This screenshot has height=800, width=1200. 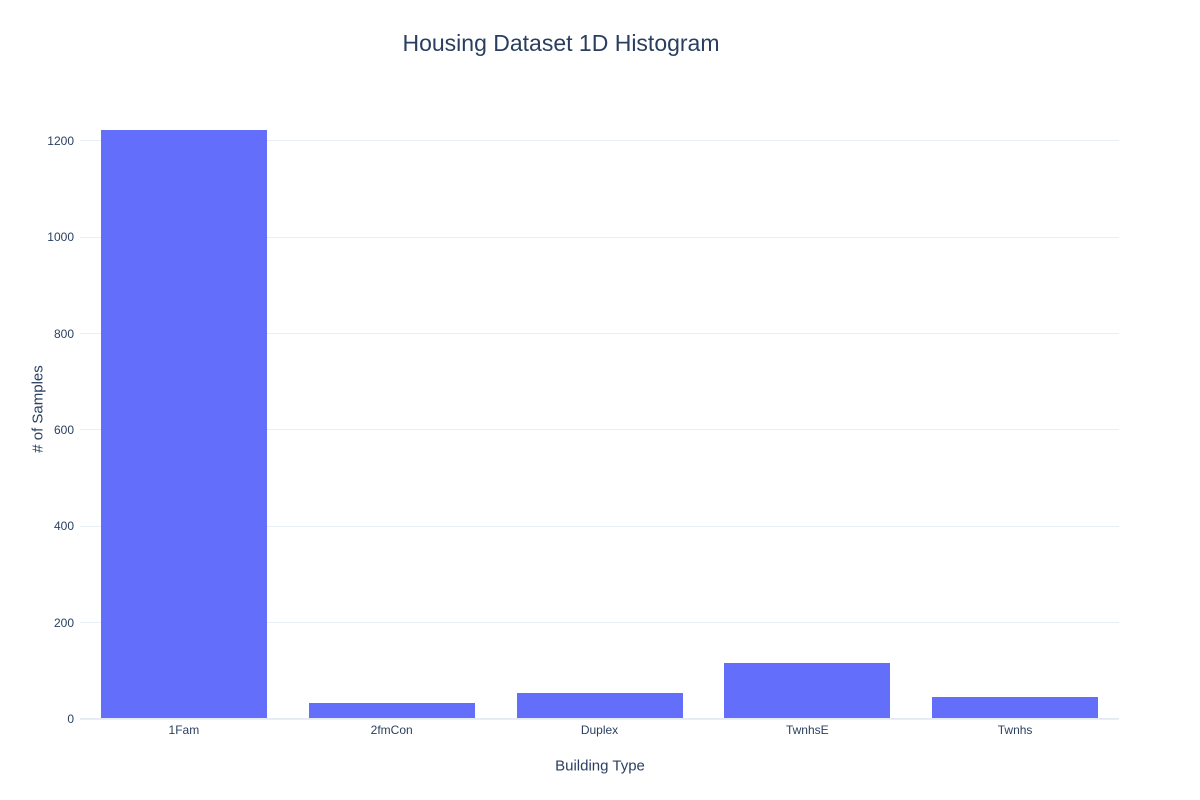 I want to click on x-tick-label-duplex: Duplex, so click(x=599, y=730).